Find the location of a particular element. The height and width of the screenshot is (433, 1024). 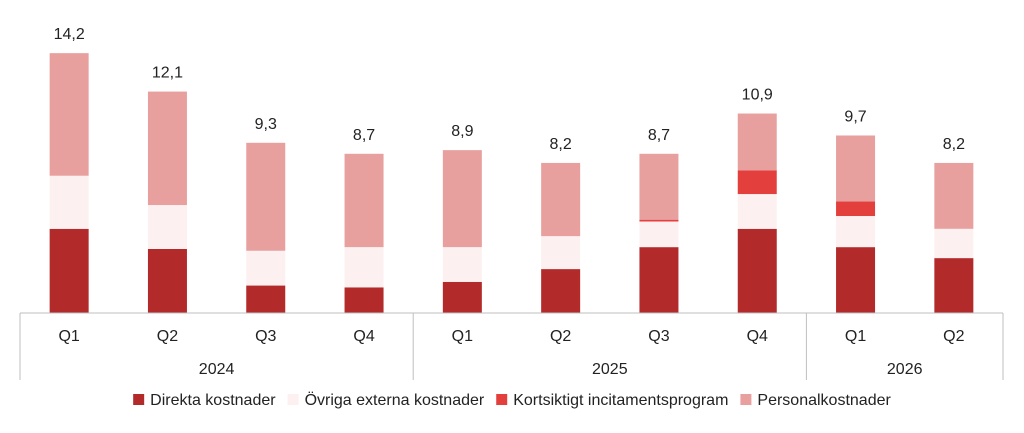

year-label: 2026 is located at coordinates (905, 369).